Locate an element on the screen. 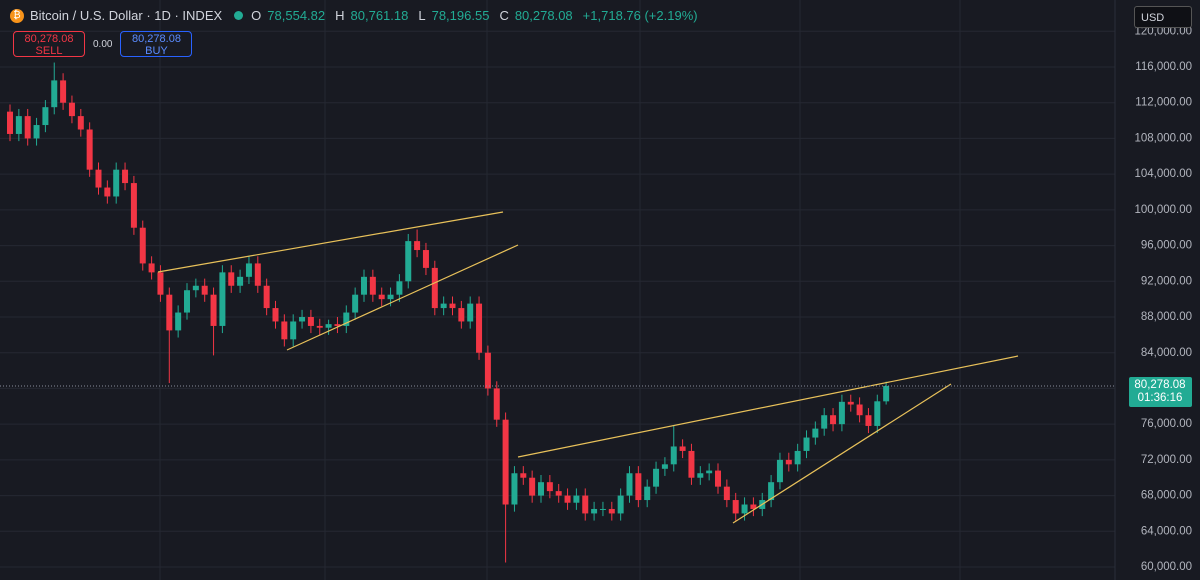  y-tick-label: 108,000.00 is located at coordinates (1163, 138).